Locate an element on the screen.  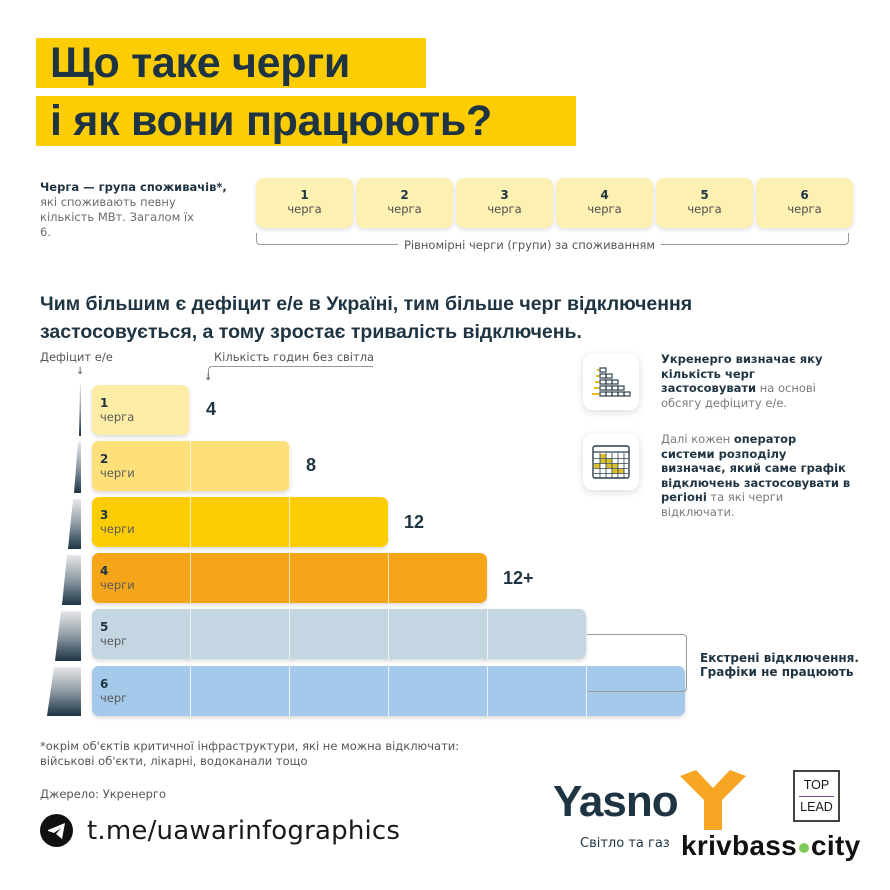
bar-number: 3 is located at coordinates (104, 515).